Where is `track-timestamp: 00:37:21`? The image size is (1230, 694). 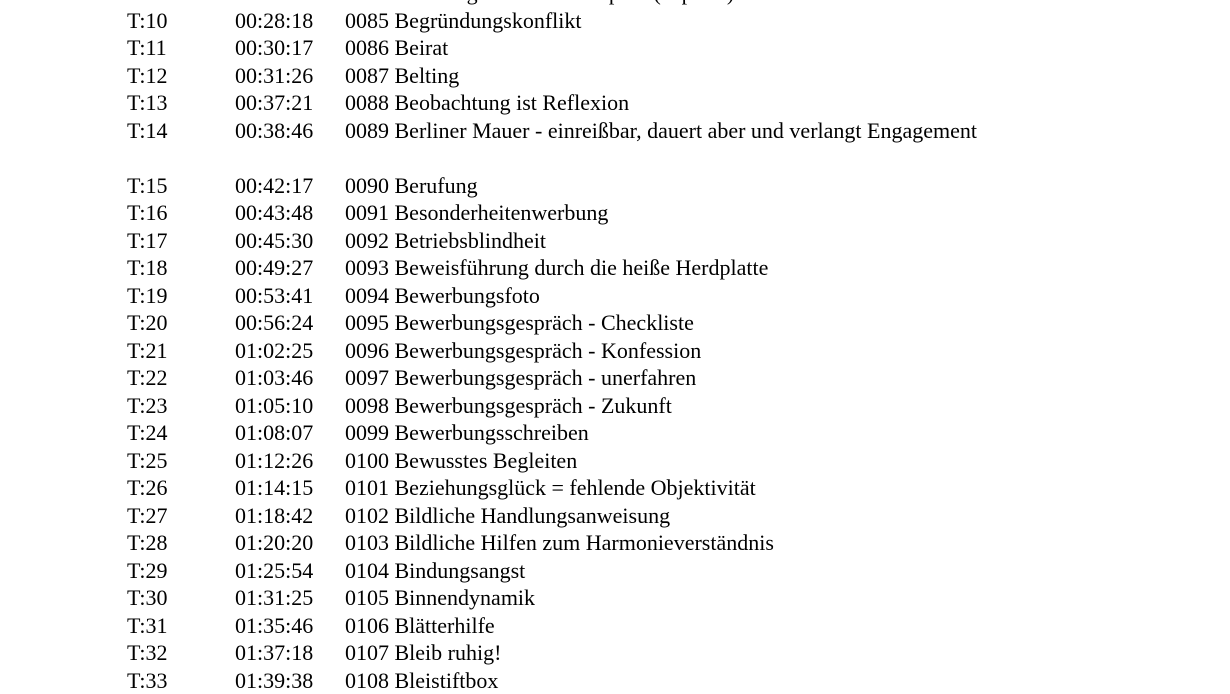 track-timestamp: 00:37:21 is located at coordinates (274, 103).